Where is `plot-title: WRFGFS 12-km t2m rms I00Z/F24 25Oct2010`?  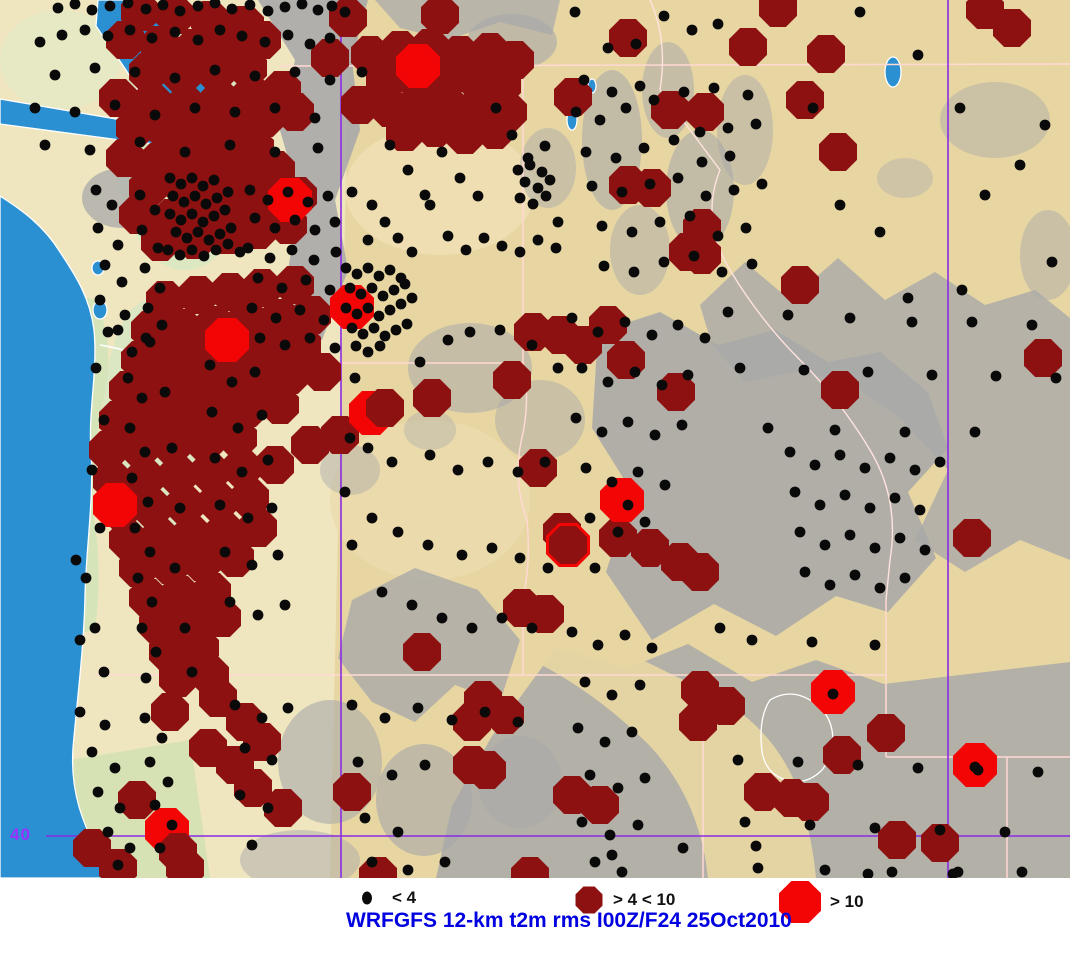 plot-title: WRFGFS 12-km t2m rms I00Z/F24 25Oct2010 is located at coordinates (569, 920).